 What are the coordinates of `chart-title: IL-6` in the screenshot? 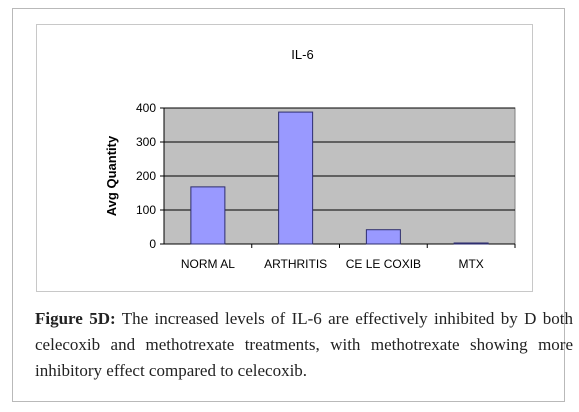 It's located at (302, 54).